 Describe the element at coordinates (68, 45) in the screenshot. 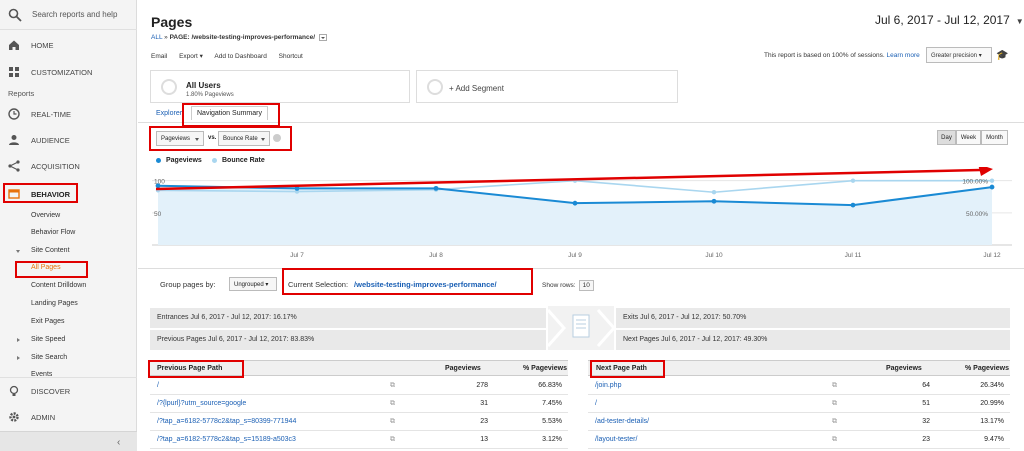

I see `nav-home: HOME` at that location.